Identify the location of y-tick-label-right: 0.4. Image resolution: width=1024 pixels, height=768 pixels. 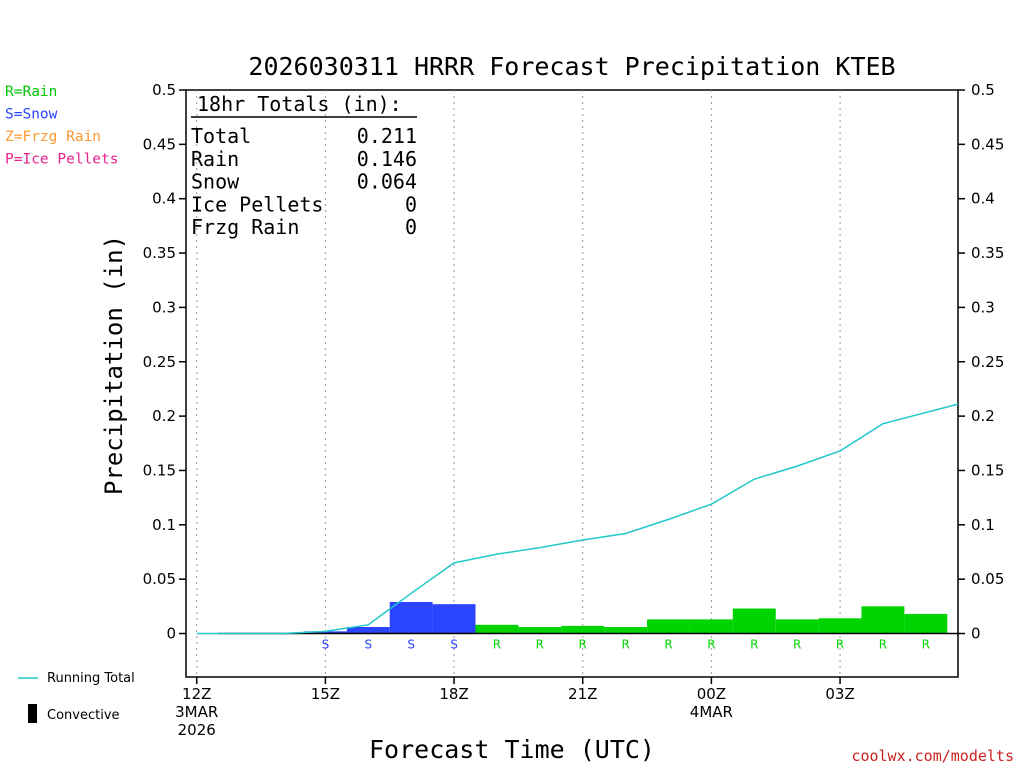
(983, 199).